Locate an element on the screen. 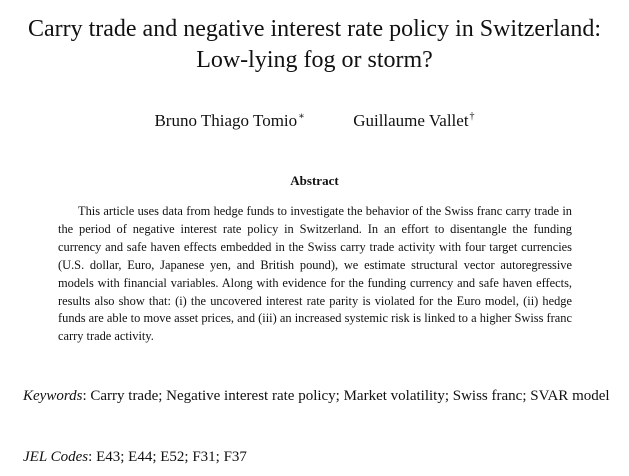 This screenshot has height=476, width=629. jel-label: JEL Codes is located at coordinates (56, 457).